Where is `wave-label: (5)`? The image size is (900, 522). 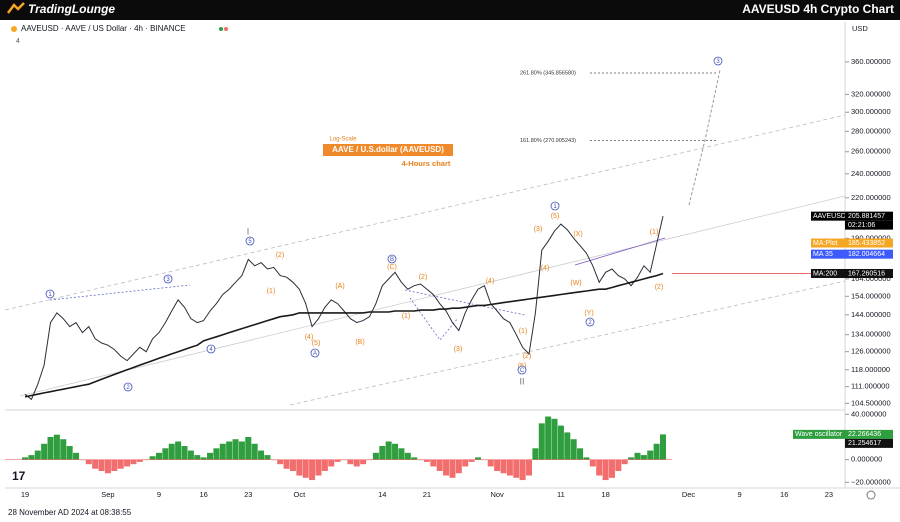
wave-label: (5) is located at coordinates (555, 216).